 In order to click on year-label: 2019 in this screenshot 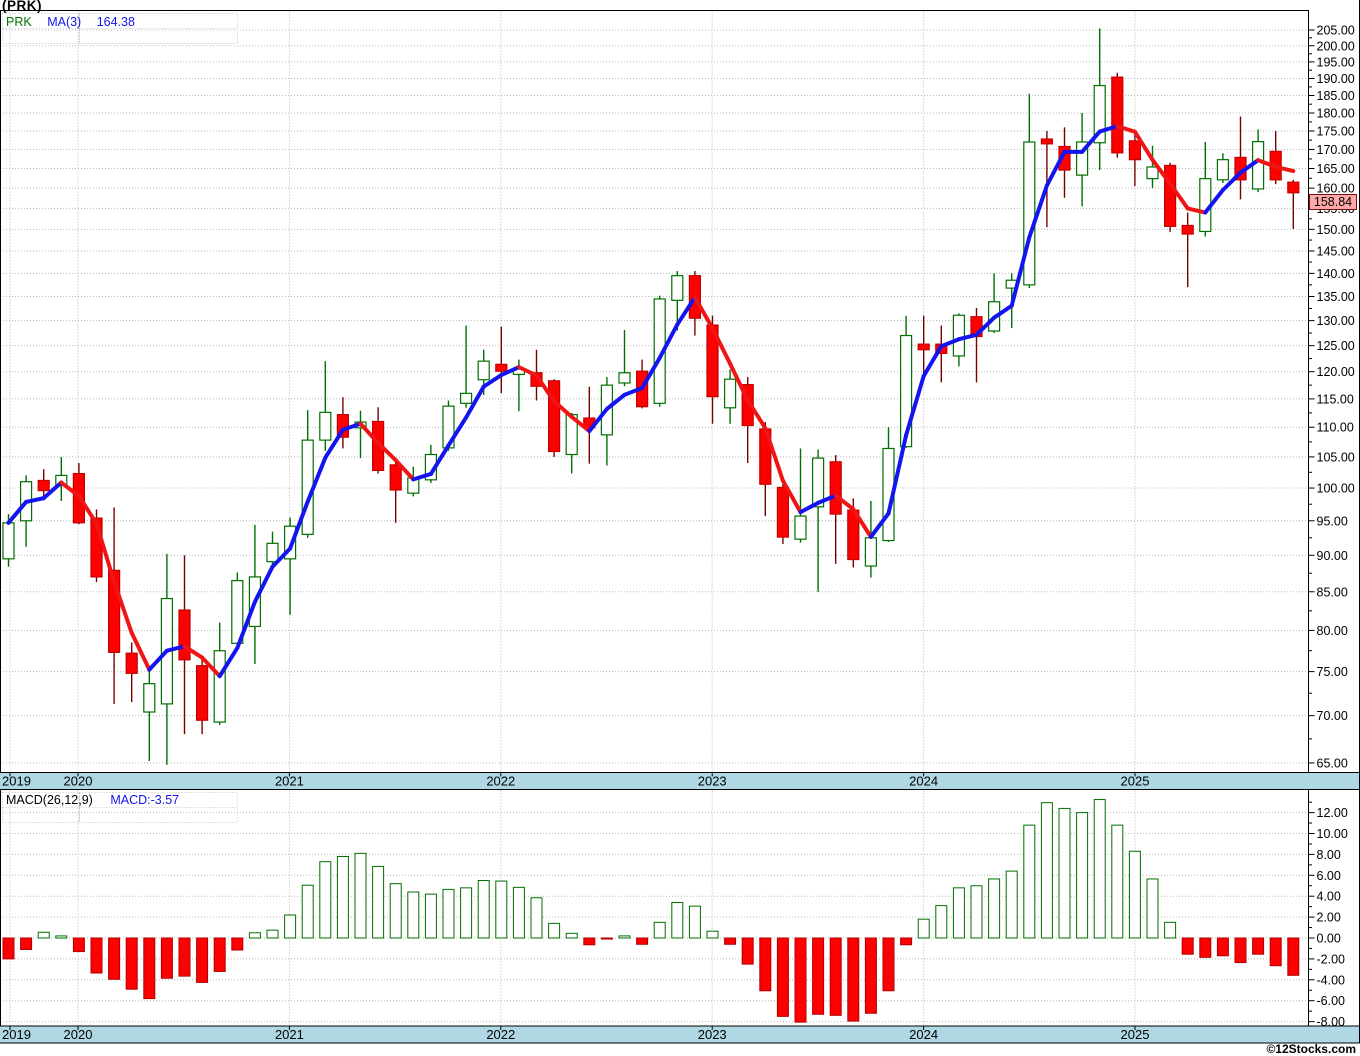, I will do `click(16, 781)`.